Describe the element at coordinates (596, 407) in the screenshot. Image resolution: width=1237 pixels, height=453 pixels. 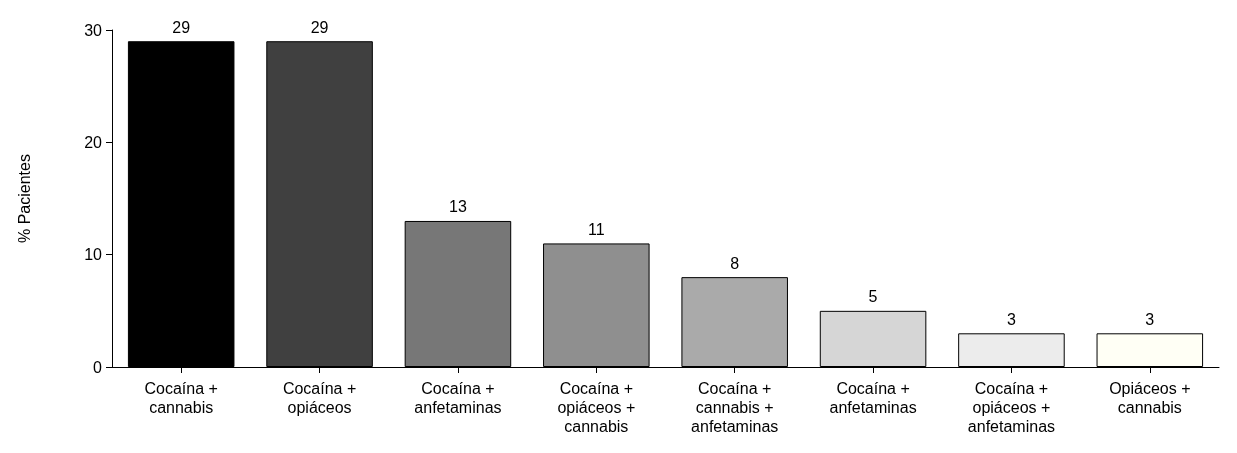
I see `x-tick-label: Cocaína + opiáceos + cannabis` at that location.